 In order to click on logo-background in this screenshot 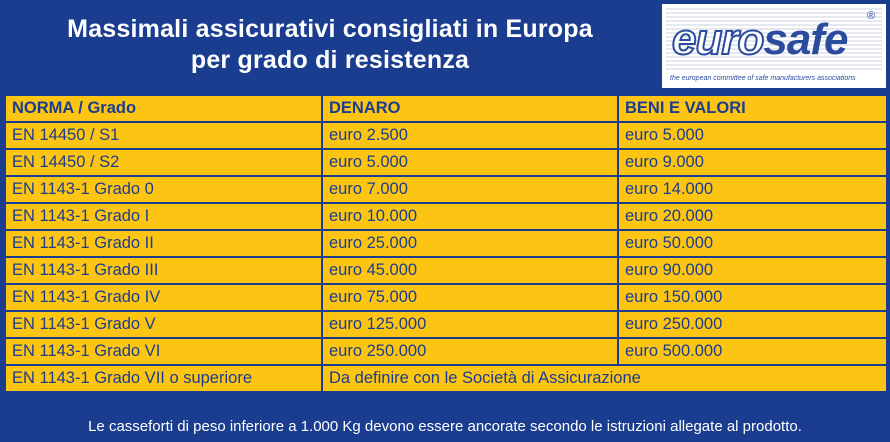, I will do `click(774, 39)`.